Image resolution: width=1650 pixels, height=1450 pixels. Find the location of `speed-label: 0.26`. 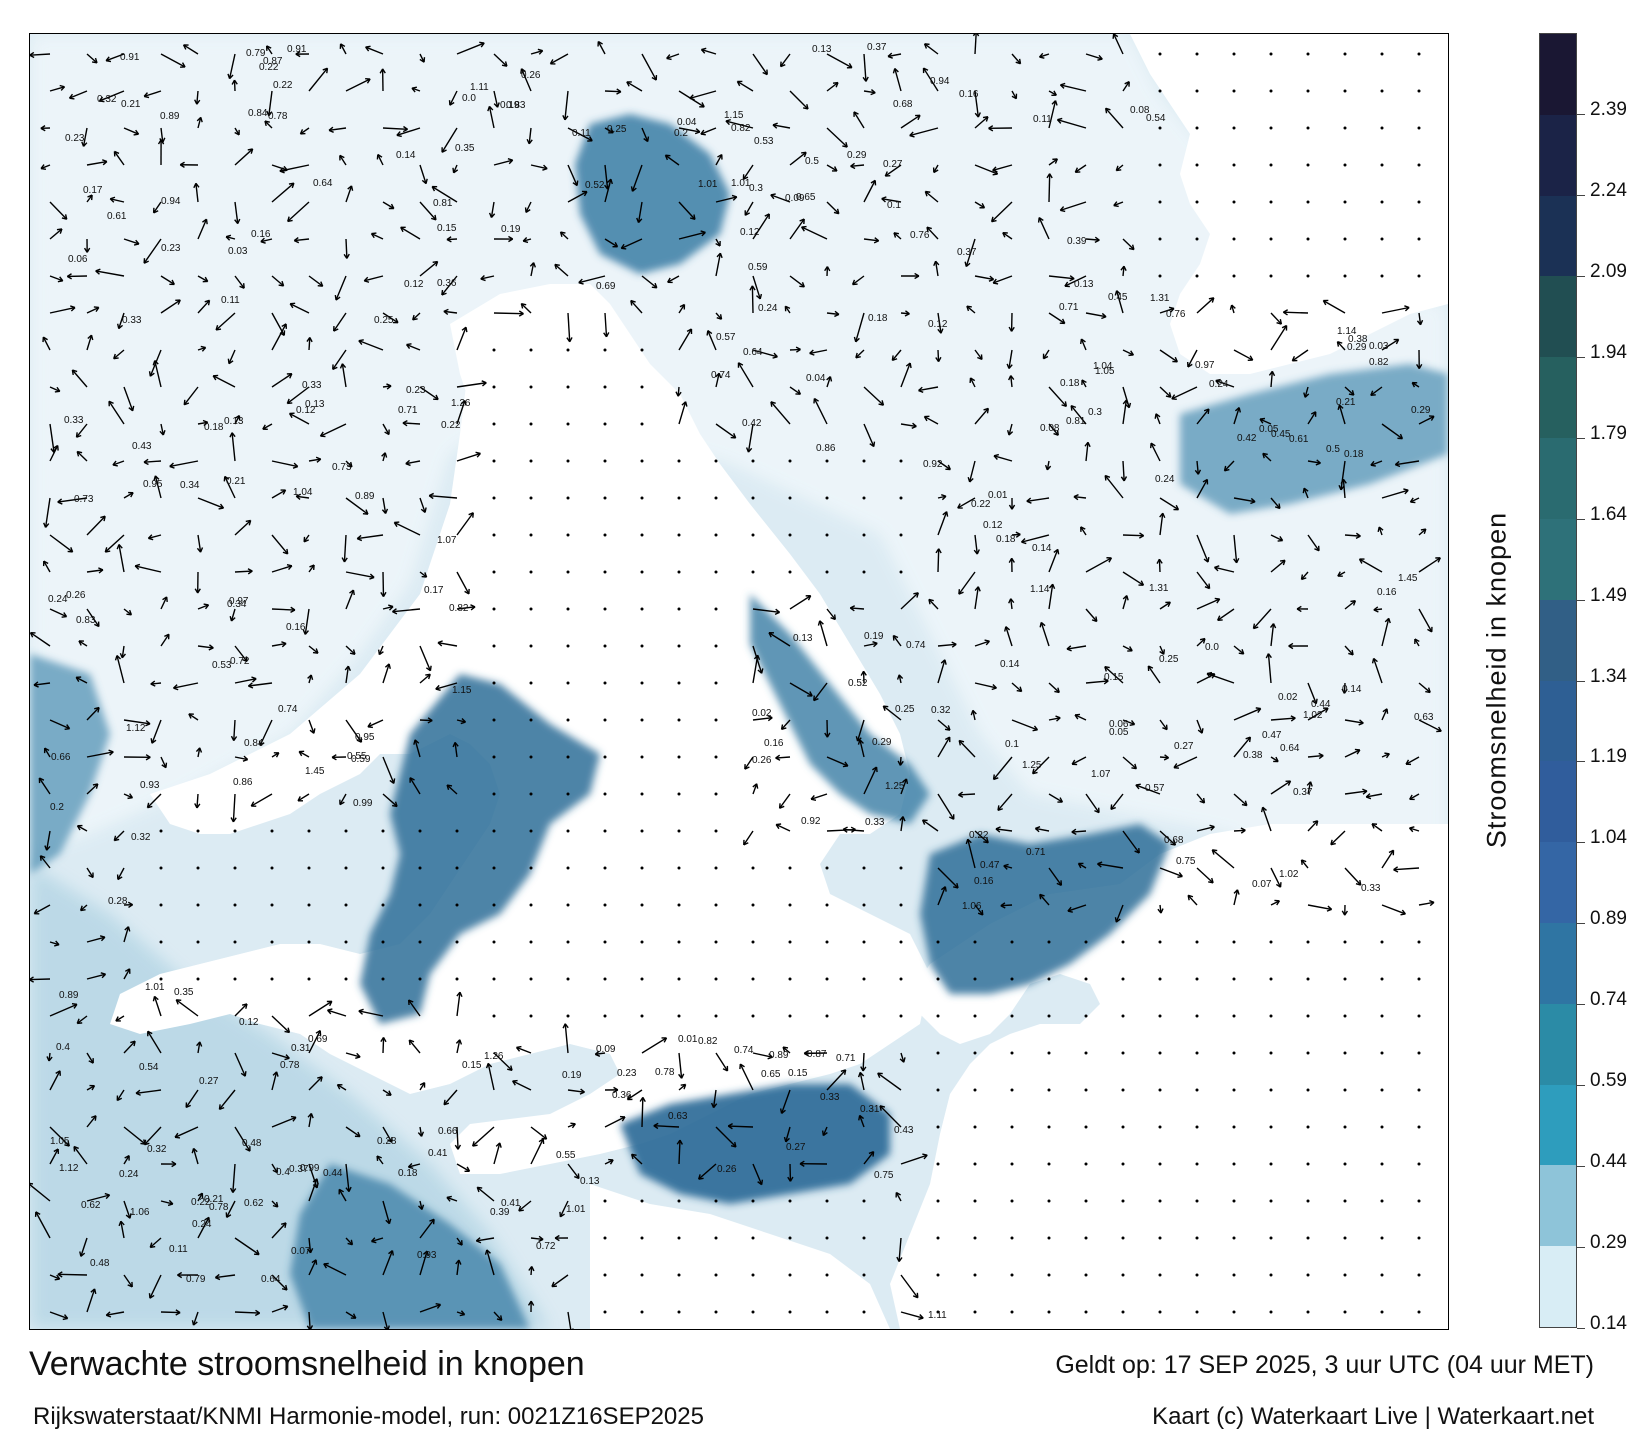

speed-label: 0.26 is located at coordinates (76, 595).